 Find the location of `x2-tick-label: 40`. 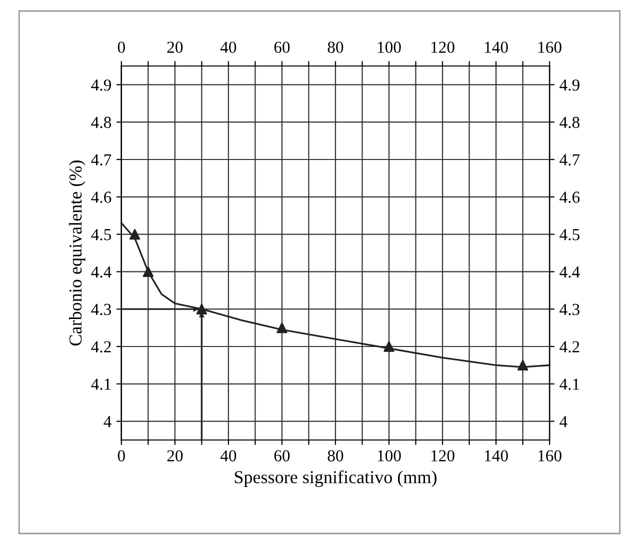

x2-tick-label: 40 is located at coordinates (228, 47).